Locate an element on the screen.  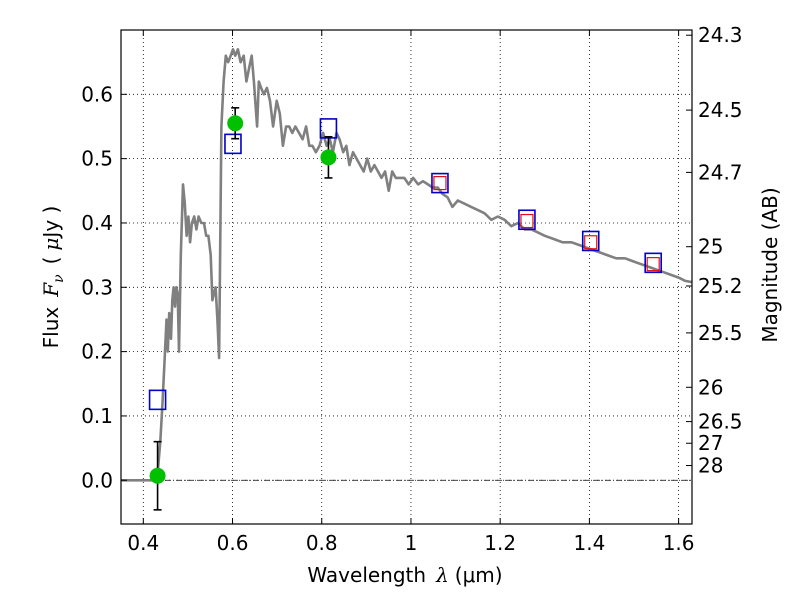
y-axis-label: FluxFν(μJy ) is located at coordinates (53, 277).